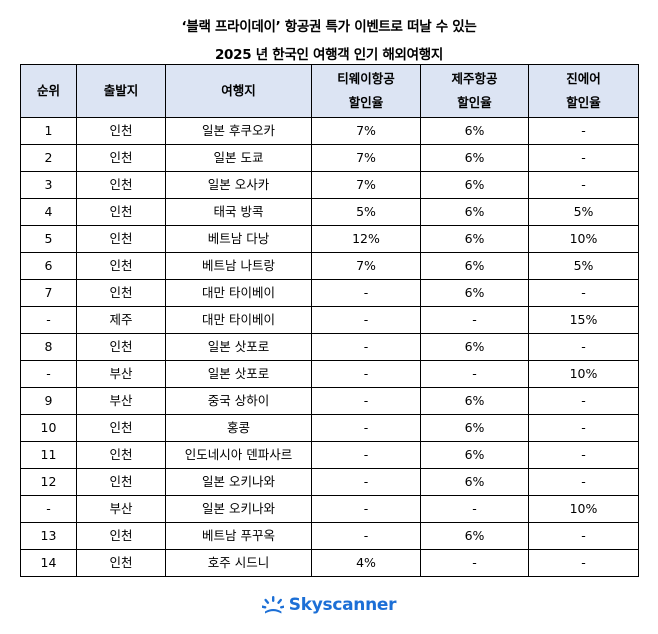  I want to click on cell-jin: 15%, so click(583, 320).